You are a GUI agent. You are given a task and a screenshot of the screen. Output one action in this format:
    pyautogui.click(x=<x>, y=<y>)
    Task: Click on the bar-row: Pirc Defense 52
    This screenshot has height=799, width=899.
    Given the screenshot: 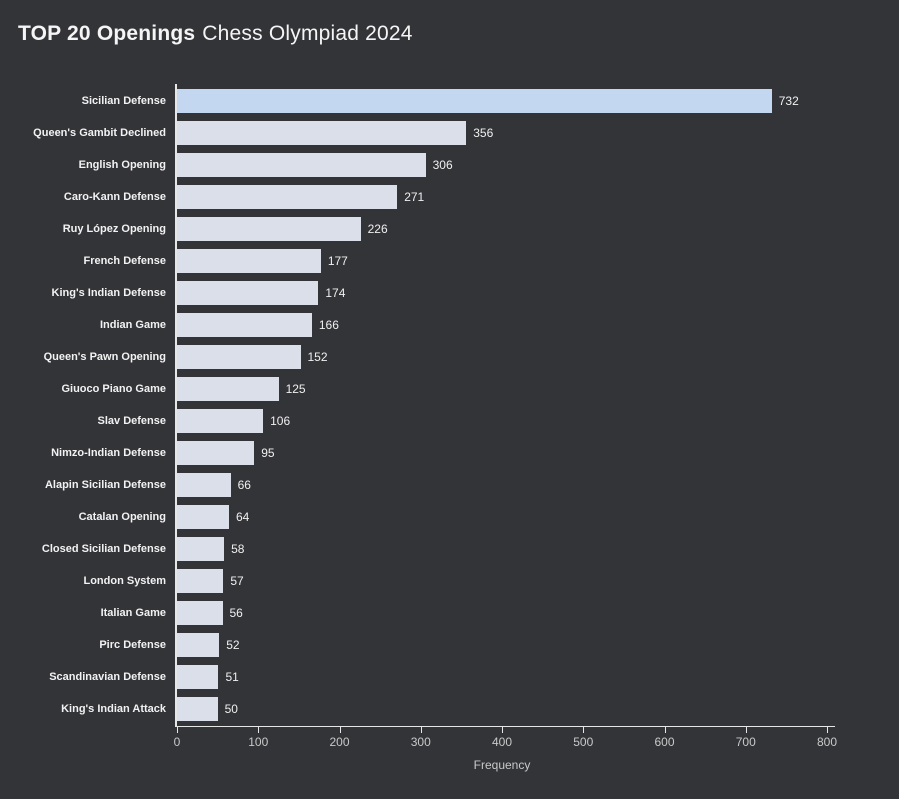 What is the action you would take?
    pyautogui.click(x=449, y=645)
    